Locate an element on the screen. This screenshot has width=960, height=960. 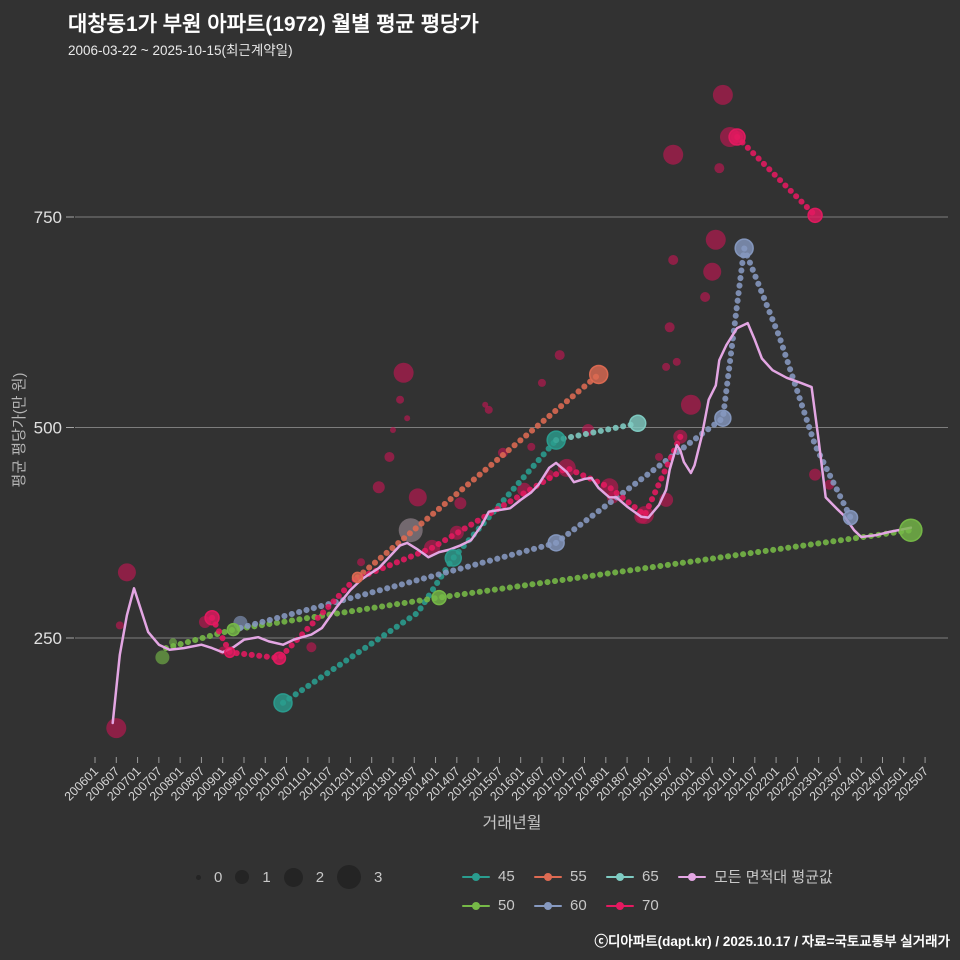
legend-item-55: 55 is located at coordinates (570, 876).